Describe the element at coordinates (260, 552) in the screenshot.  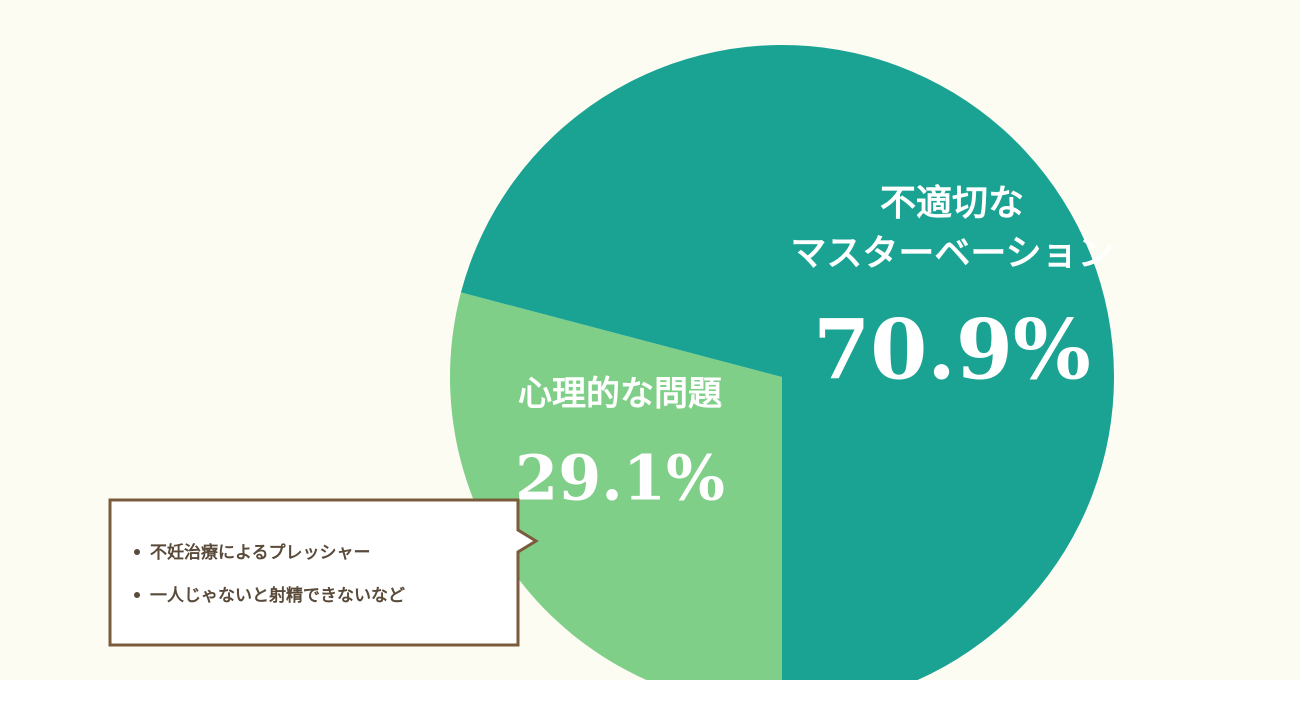
I see `callout-item: 不妊治療によるプレッシャー` at that location.